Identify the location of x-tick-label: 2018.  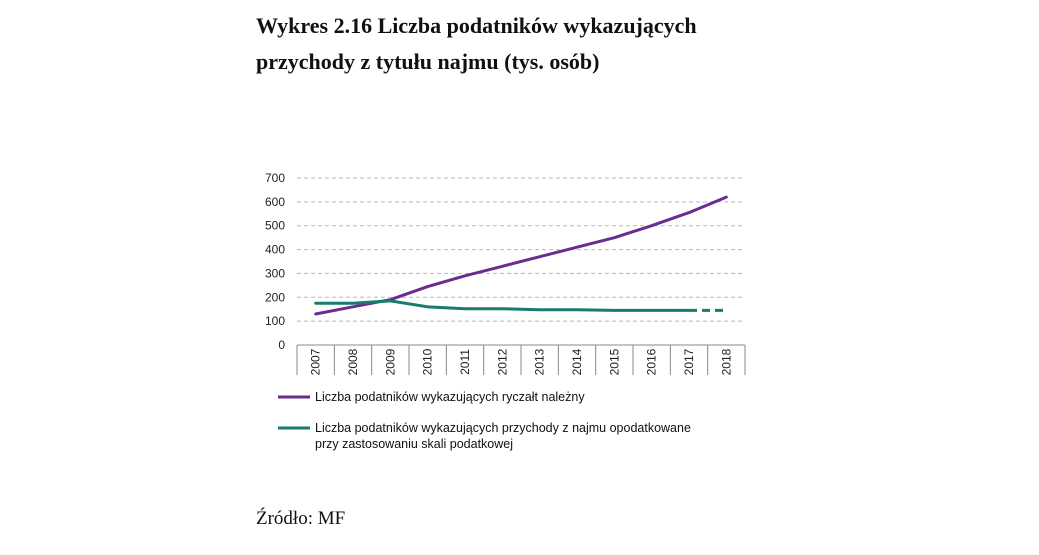
(726, 361).